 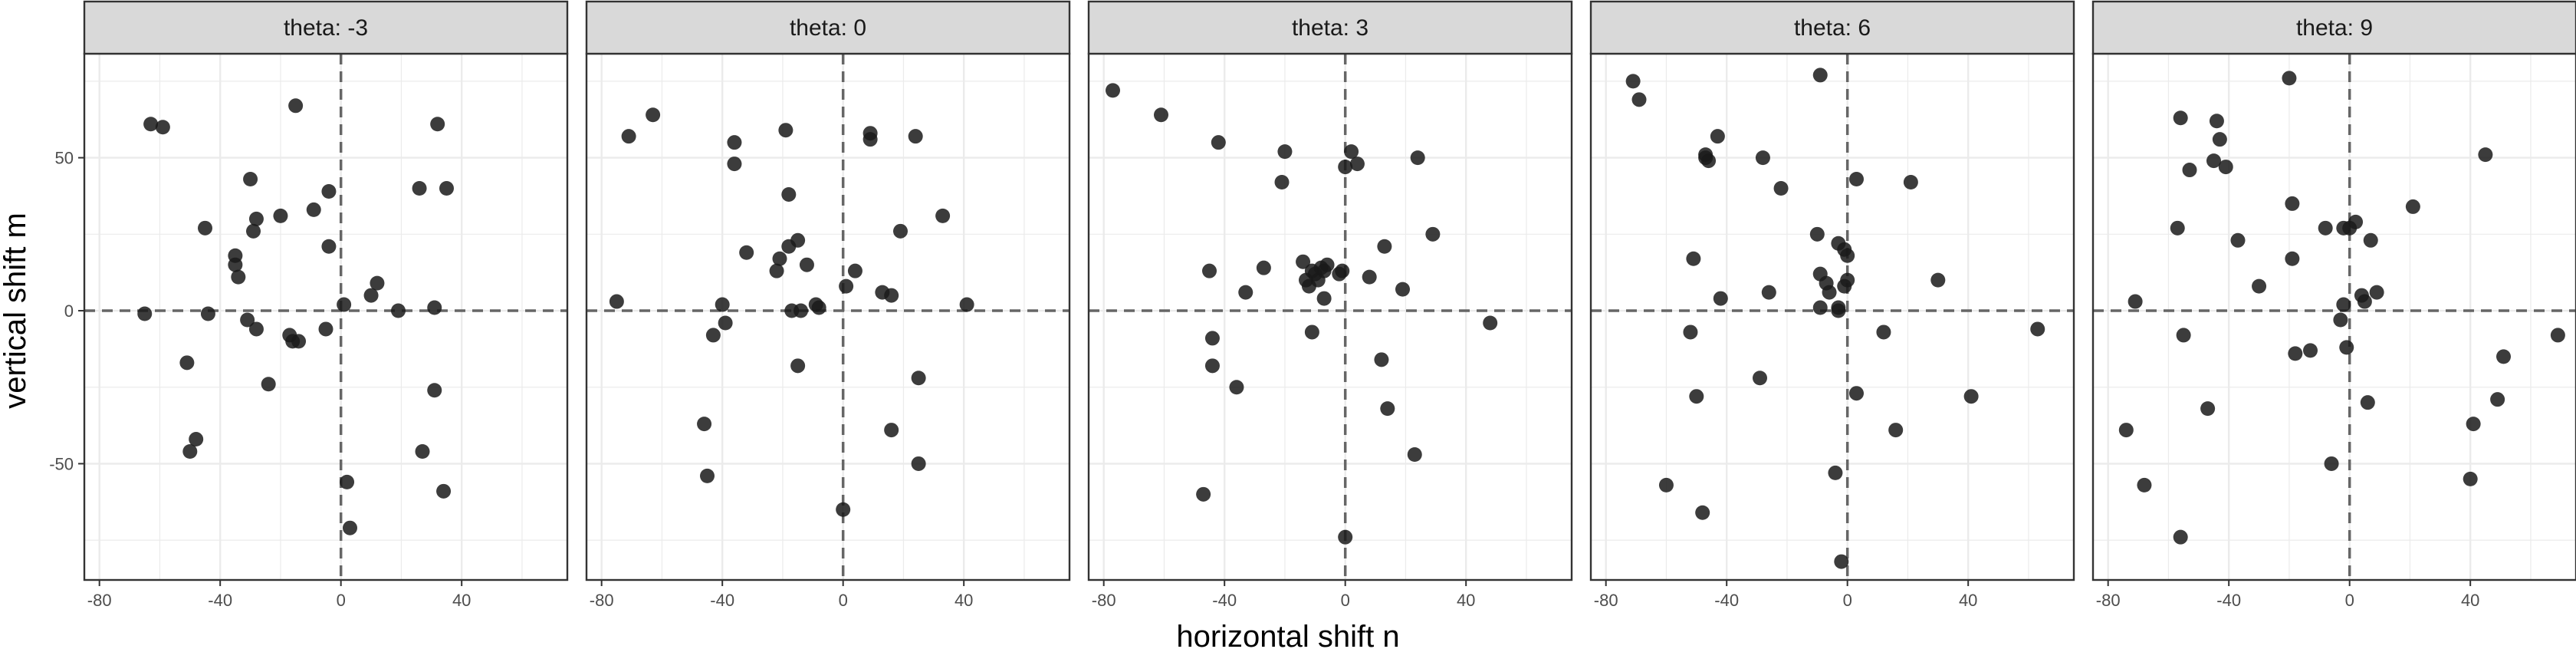 What do you see at coordinates (1968, 601) in the screenshot?
I see `x-tick-label: 40` at bounding box center [1968, 601].